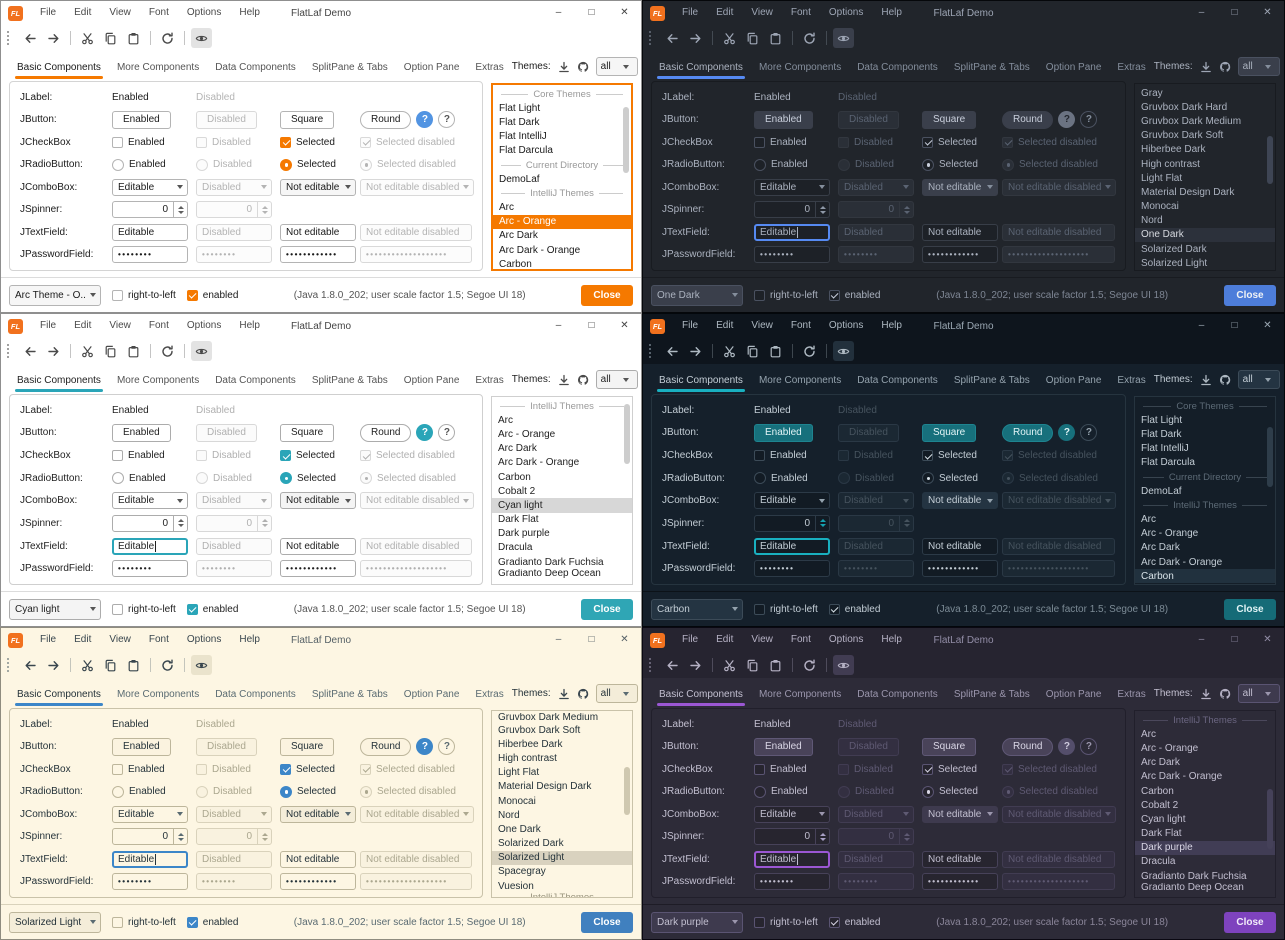 The height and width of the screenshot is (940, 1285). Describe the element at coordinates (150, 232) in the screenshot. I see `textfield-editable: Editable` at that location.